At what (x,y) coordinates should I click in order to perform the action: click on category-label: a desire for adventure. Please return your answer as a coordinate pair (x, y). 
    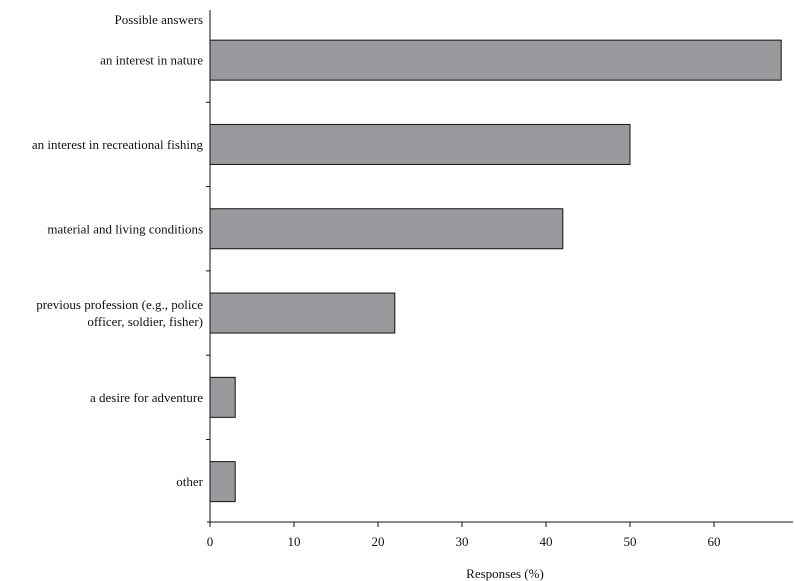
    Looking at the image, I should click on (146, 397).